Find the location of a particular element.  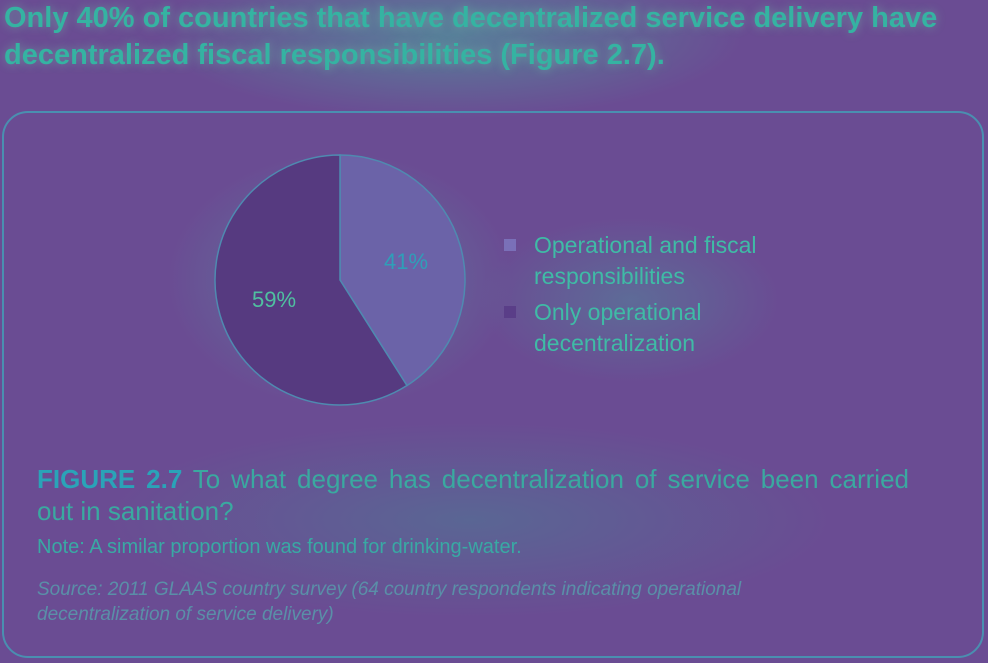

legend-label-operational: Only operational decentralization is located at coordinates (618, 327).